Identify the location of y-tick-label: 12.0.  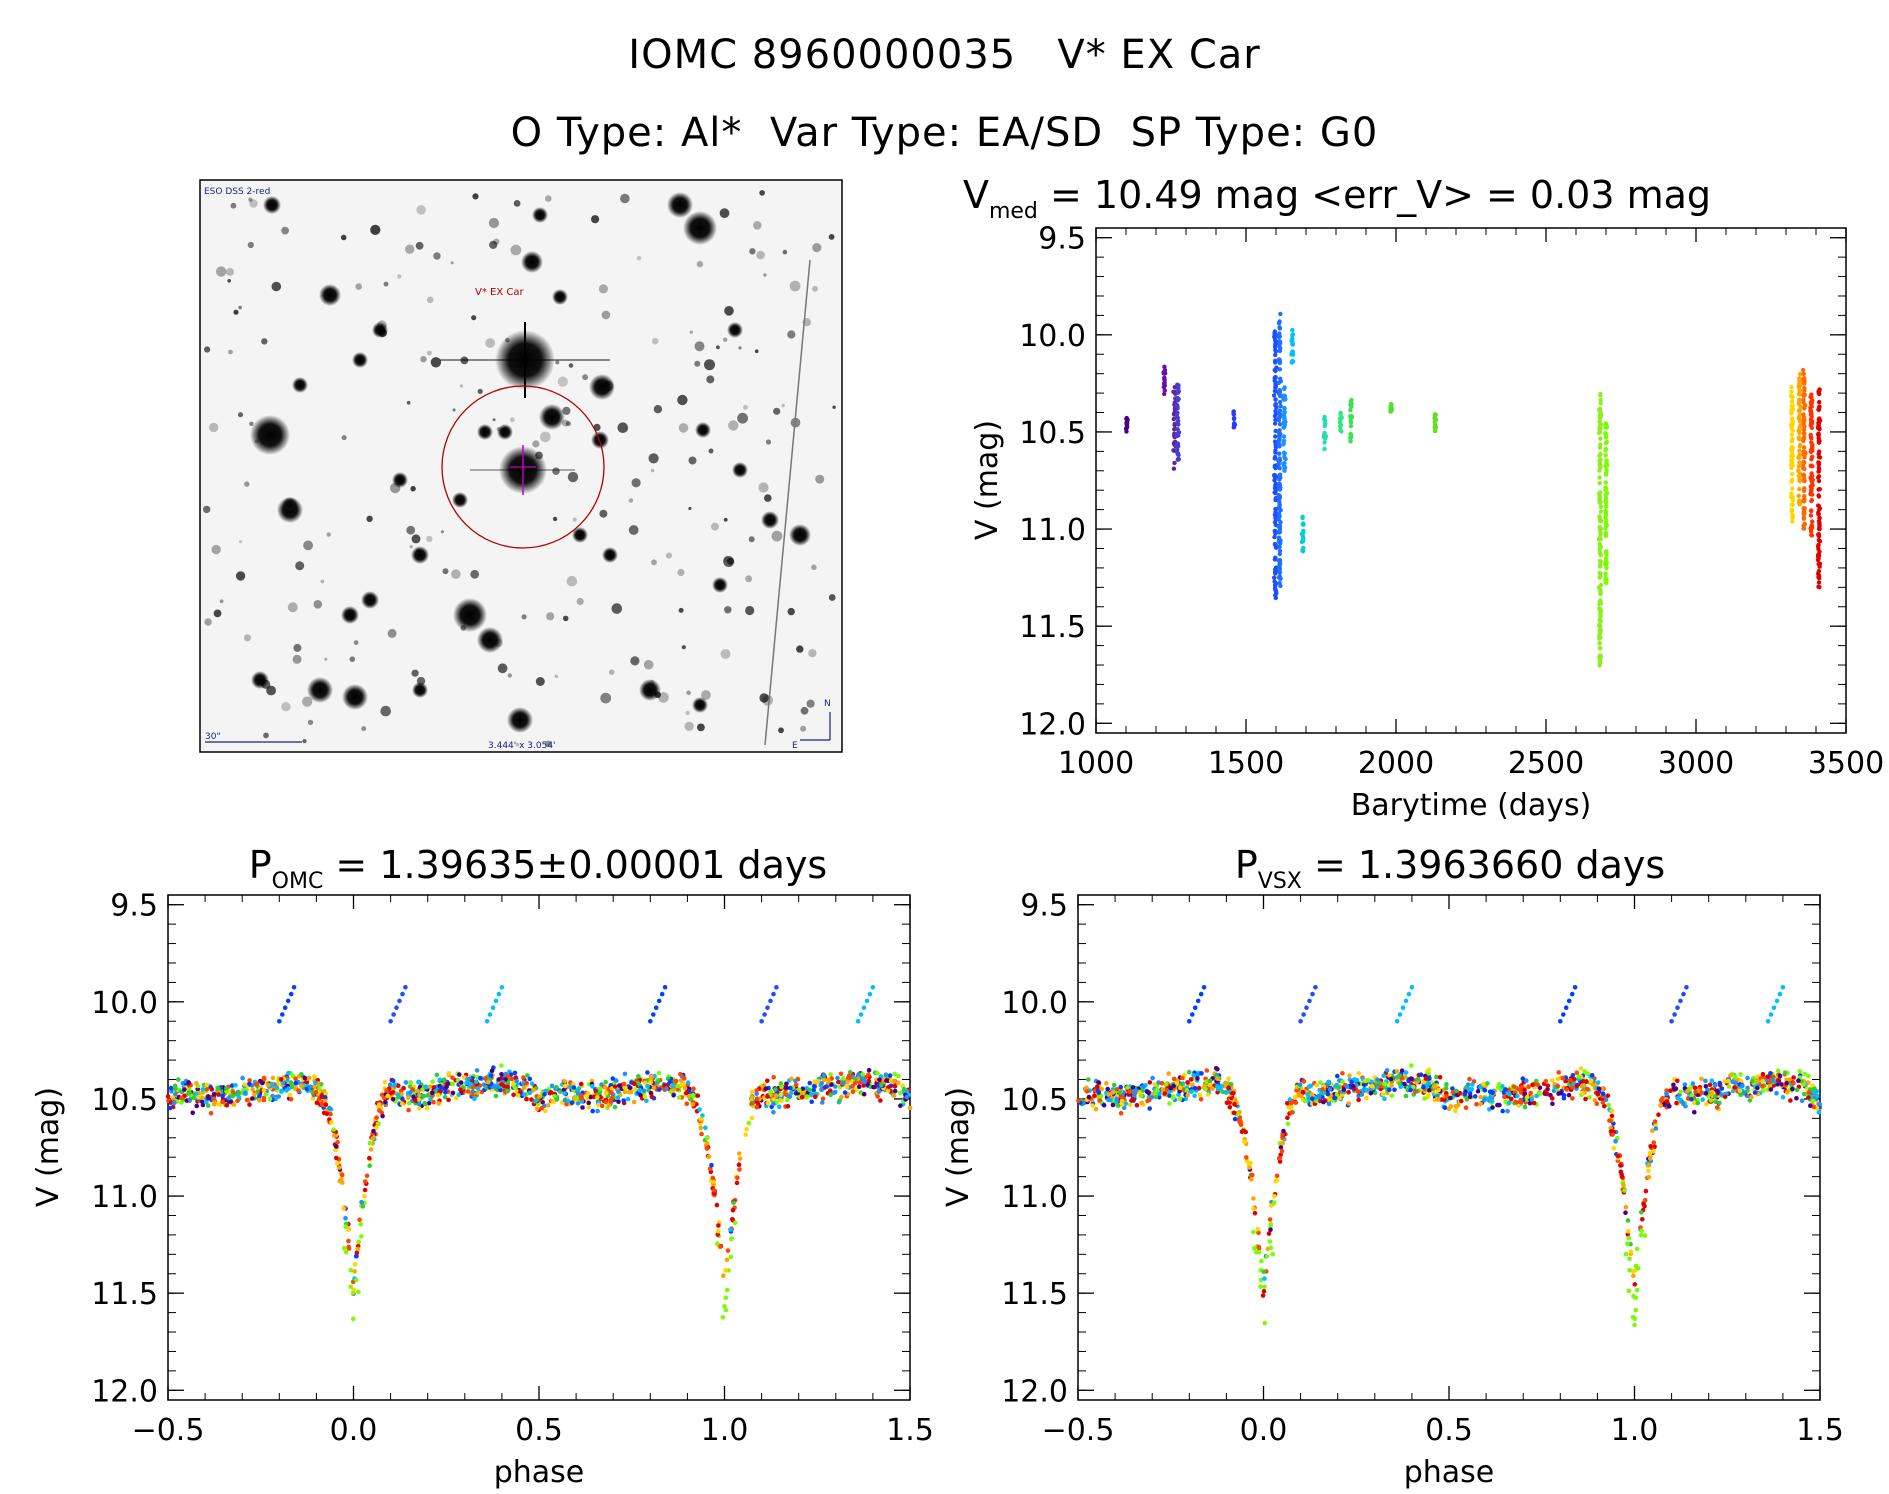
(1034, 1391).